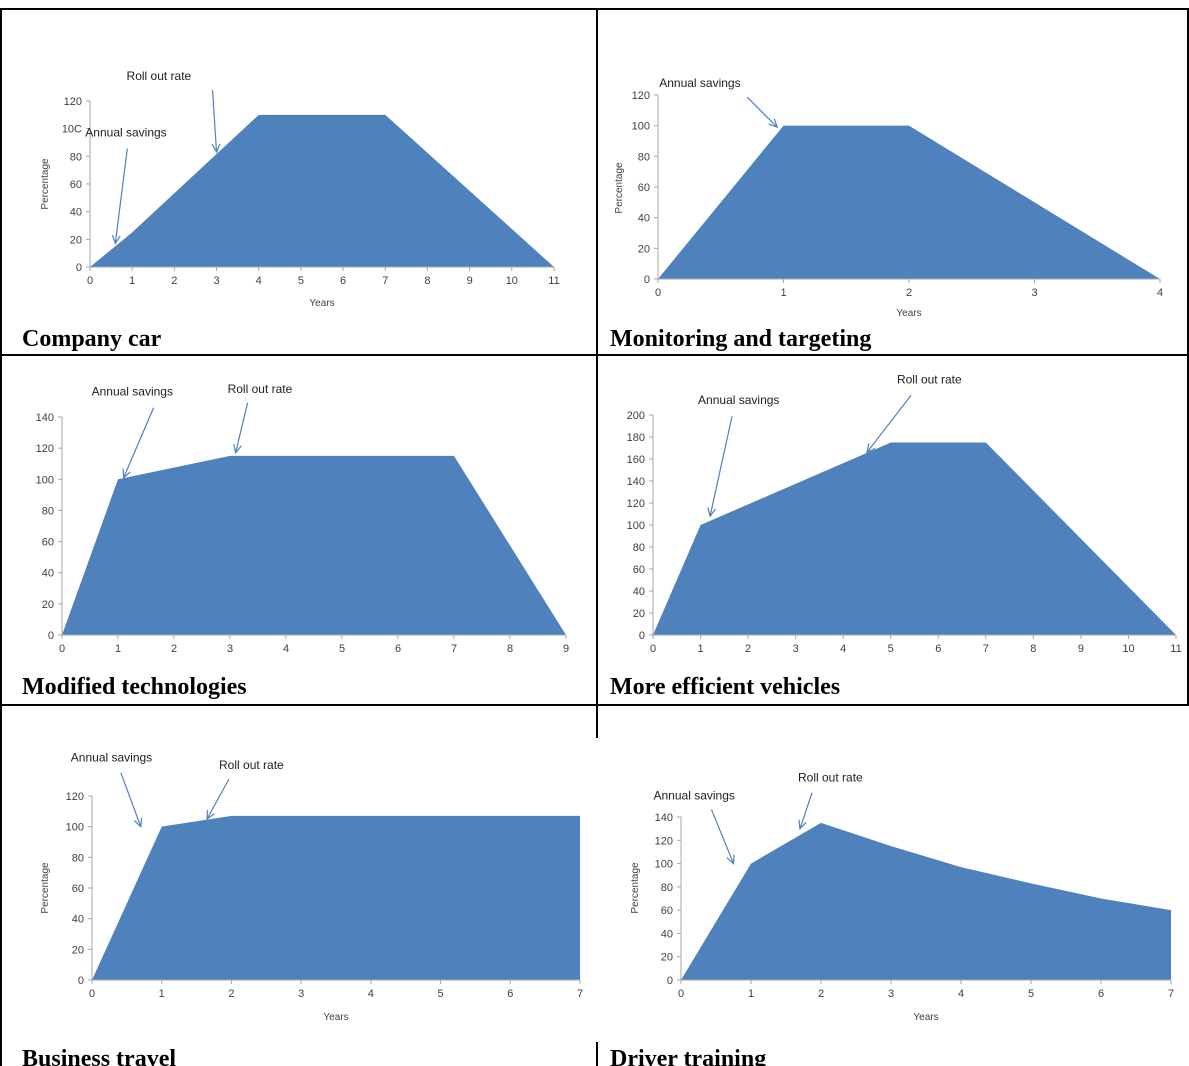 Image resolution: width=1189 pixels, height=1066 pixels. What do you see at coordinates (99, 1056) in the screenshot?
I see `caption-business-travel: Business travel` at bounding box center [99, 1056].